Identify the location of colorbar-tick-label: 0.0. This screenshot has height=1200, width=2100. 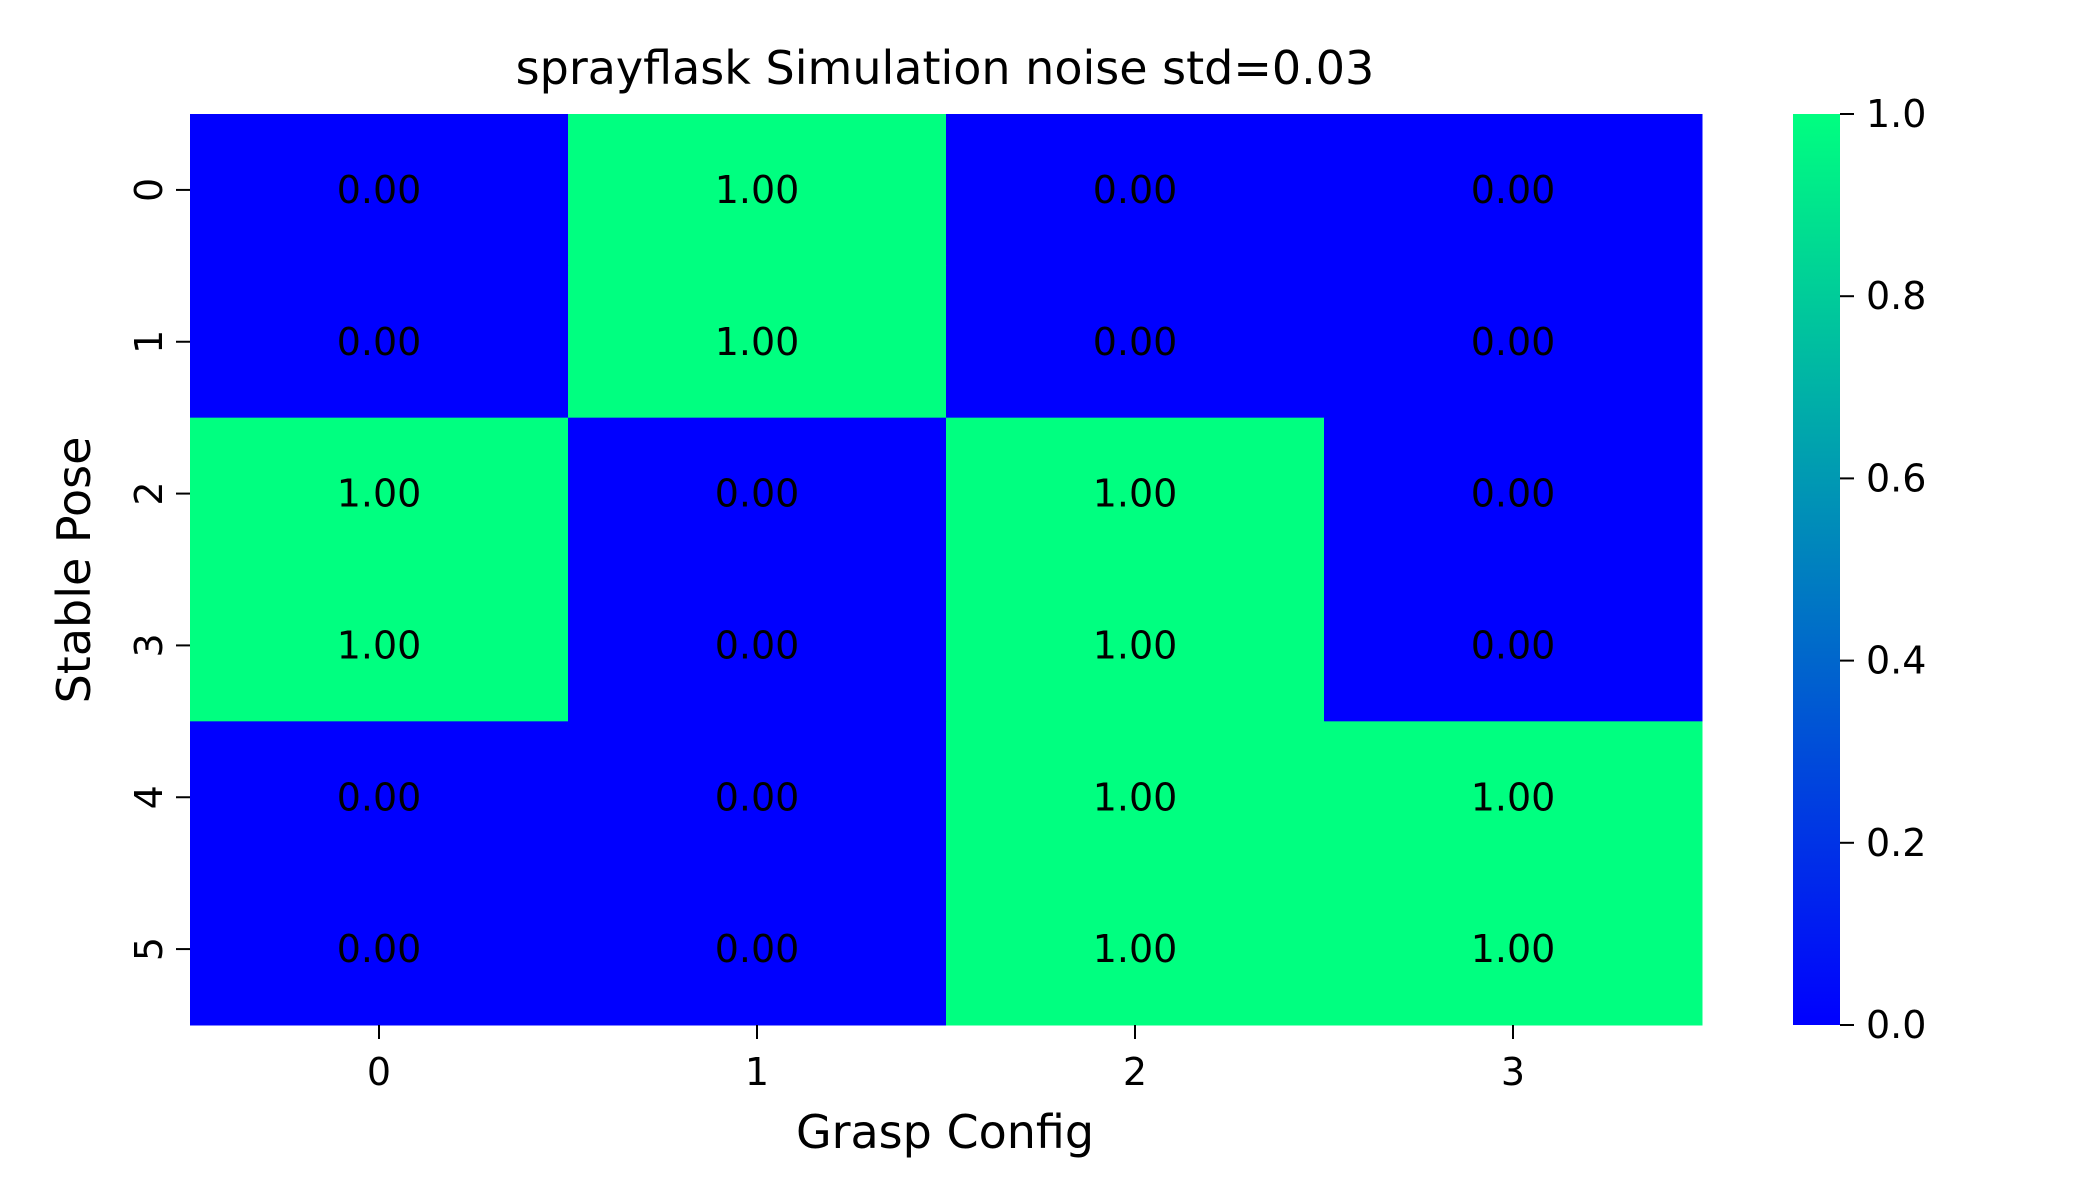
(1896, 1025).